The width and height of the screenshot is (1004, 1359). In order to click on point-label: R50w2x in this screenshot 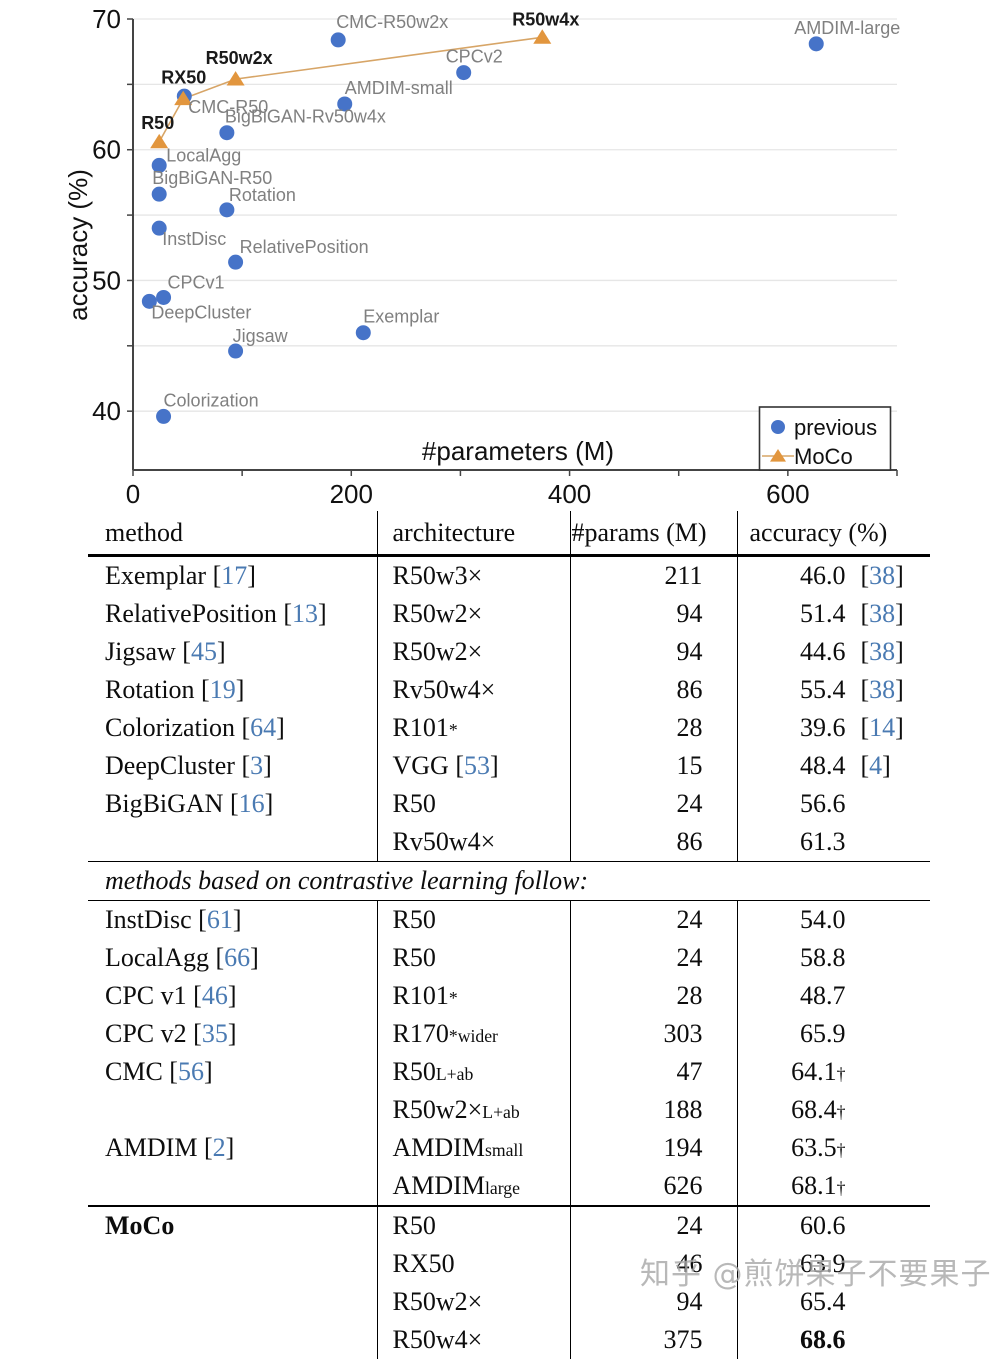, I will do `click(239, 58)`.